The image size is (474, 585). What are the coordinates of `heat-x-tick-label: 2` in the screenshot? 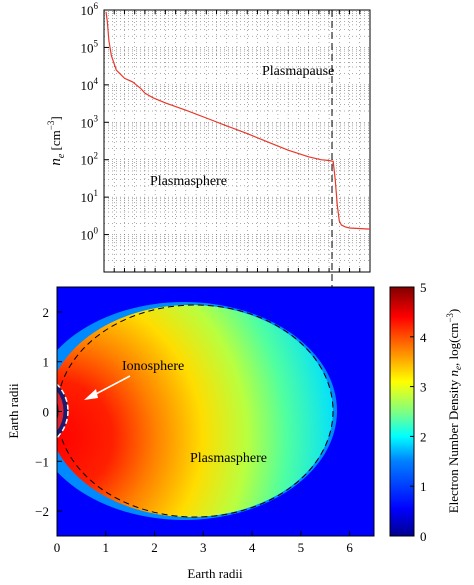 It's located at (154, 547).